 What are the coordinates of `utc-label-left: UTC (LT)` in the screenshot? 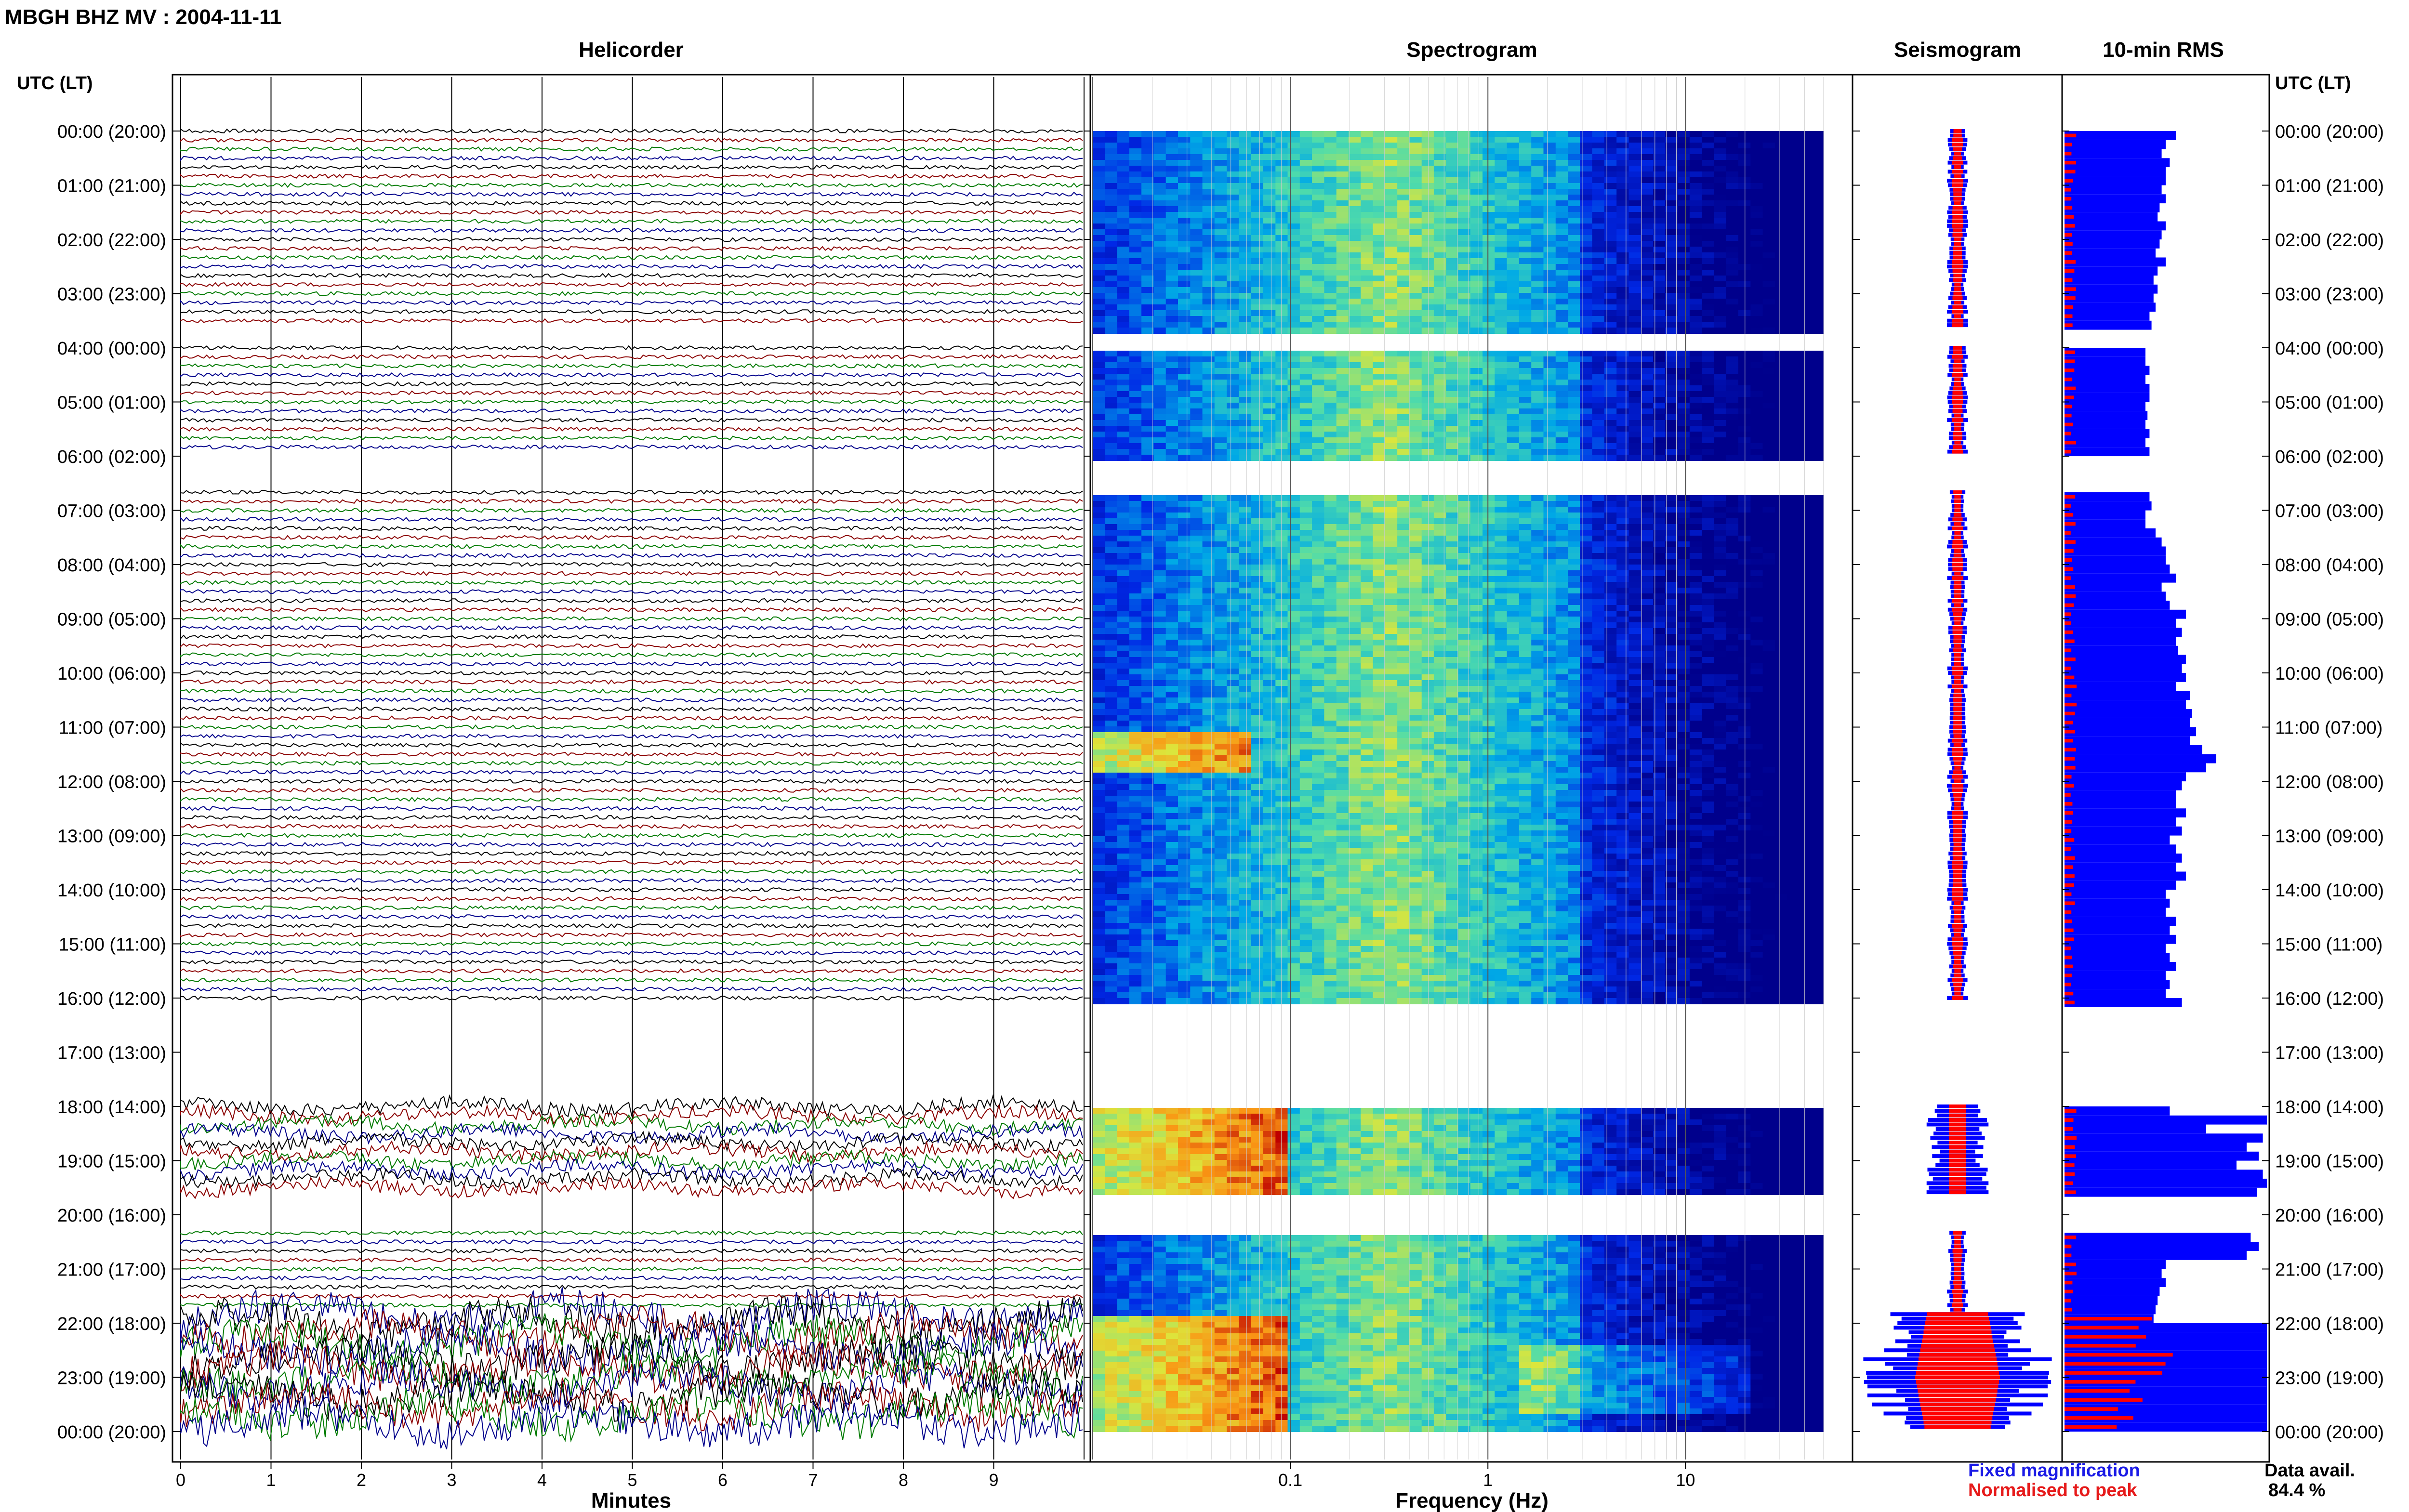 It's located at (55, 83).